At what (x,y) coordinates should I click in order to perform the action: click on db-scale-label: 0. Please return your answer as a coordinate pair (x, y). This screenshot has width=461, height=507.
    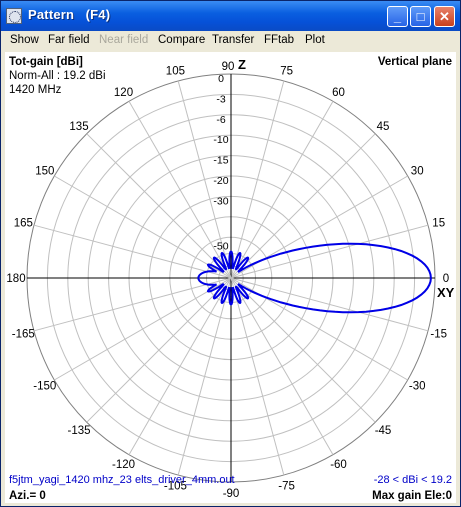
    Looking at the image, I should click on (221, 79).